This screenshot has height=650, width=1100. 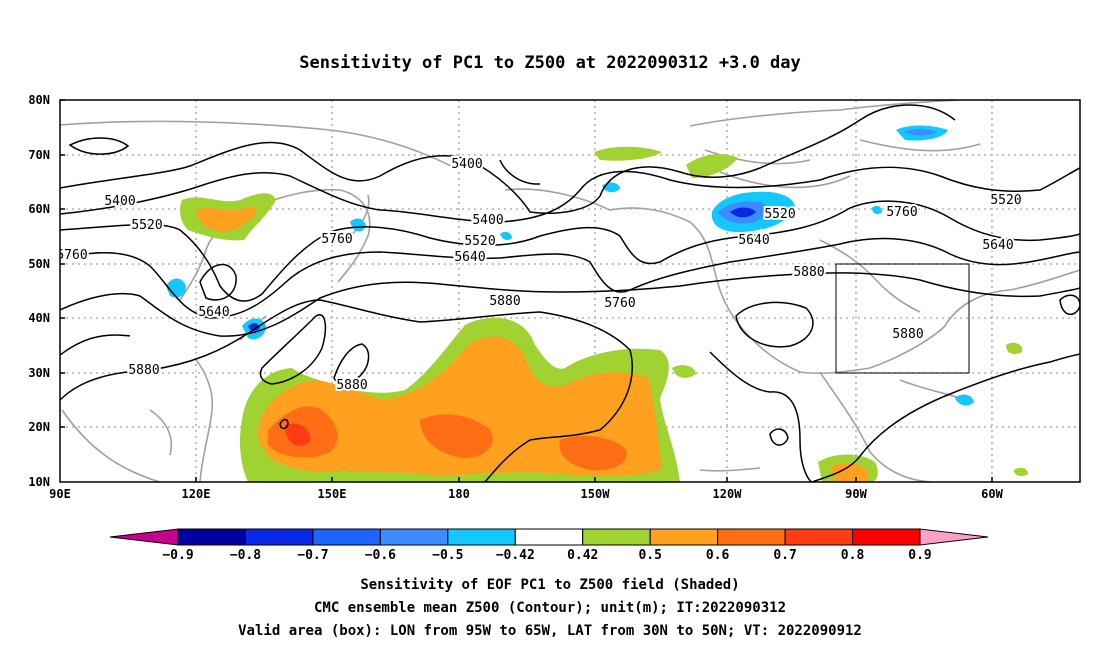 I want to click on colorbar-label: −0.9, so click(x=177, y=555).